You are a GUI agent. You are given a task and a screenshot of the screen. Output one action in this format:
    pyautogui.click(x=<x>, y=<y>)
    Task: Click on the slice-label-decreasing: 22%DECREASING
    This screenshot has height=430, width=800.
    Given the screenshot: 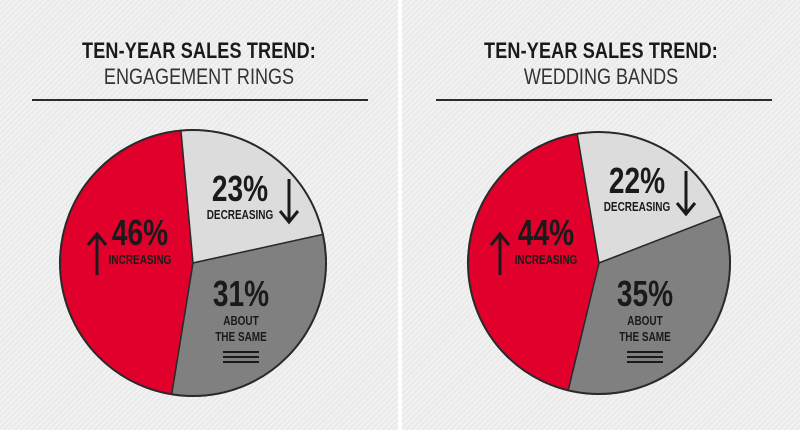 What is the action you would take?
    pyautogui.click(x=650, y=189)
    